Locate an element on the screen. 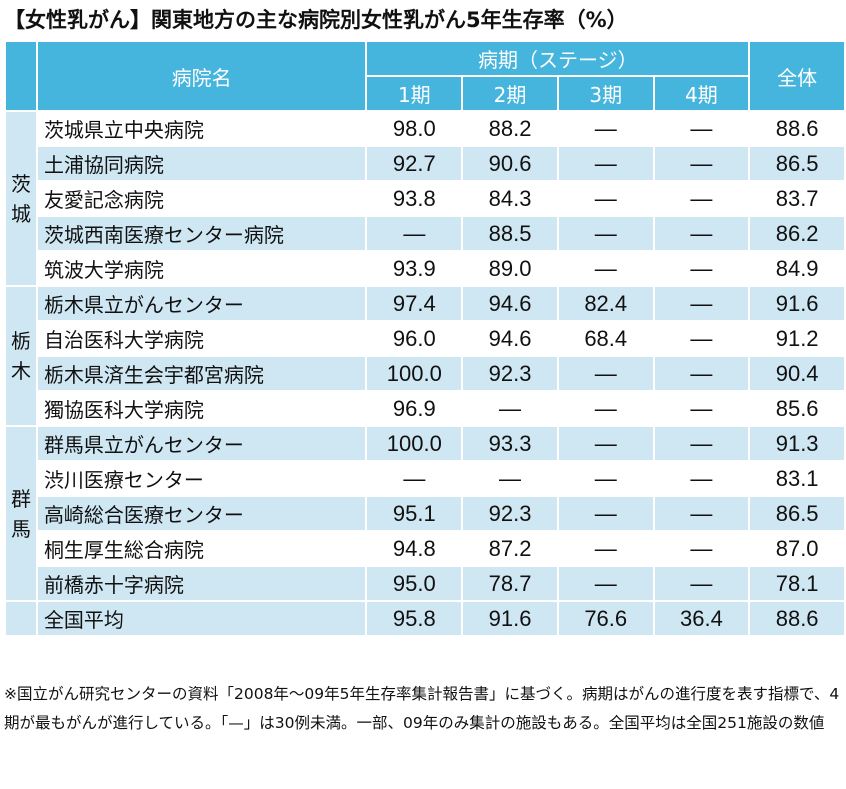 This screenshot has height=789, width=846. hospital-name: 栃木県済生会宇都宮病院 is located at coordinates (201, 373).